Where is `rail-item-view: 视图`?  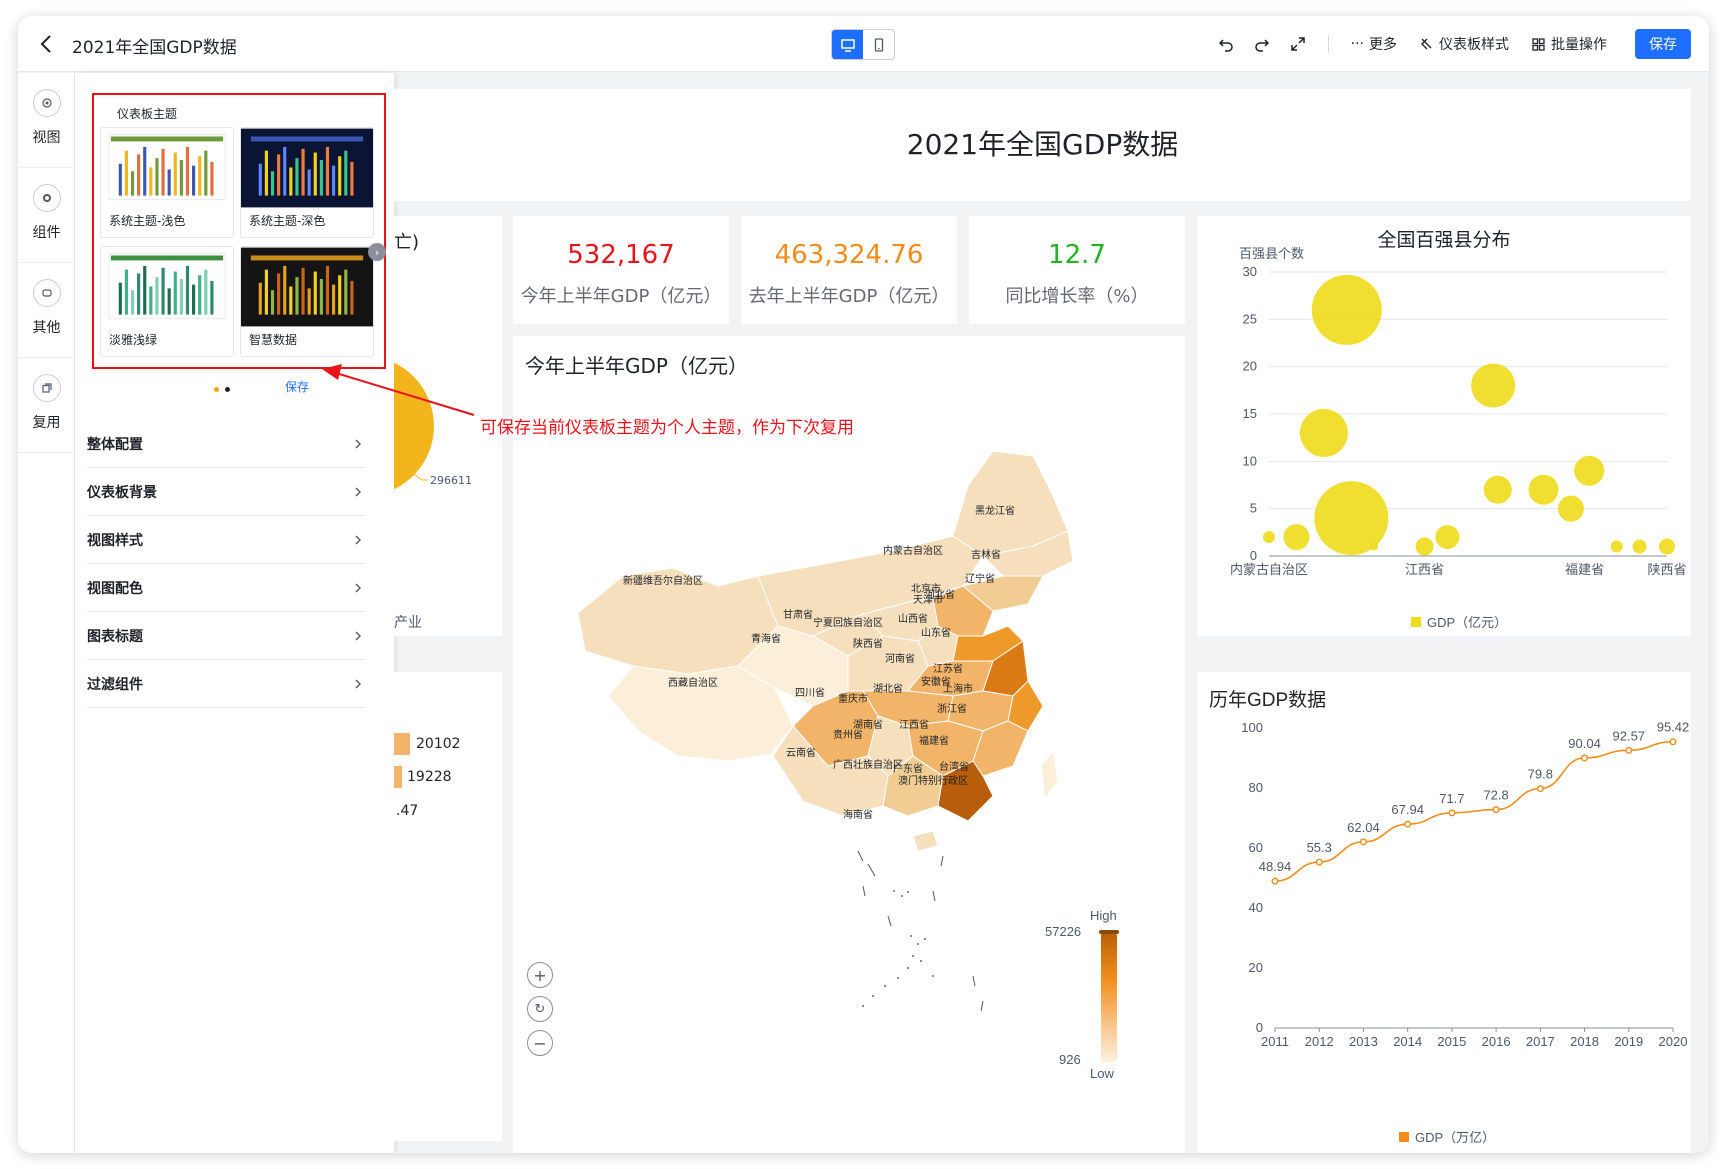
rail-item-view: 视图 is located at coordinates (46, 120).